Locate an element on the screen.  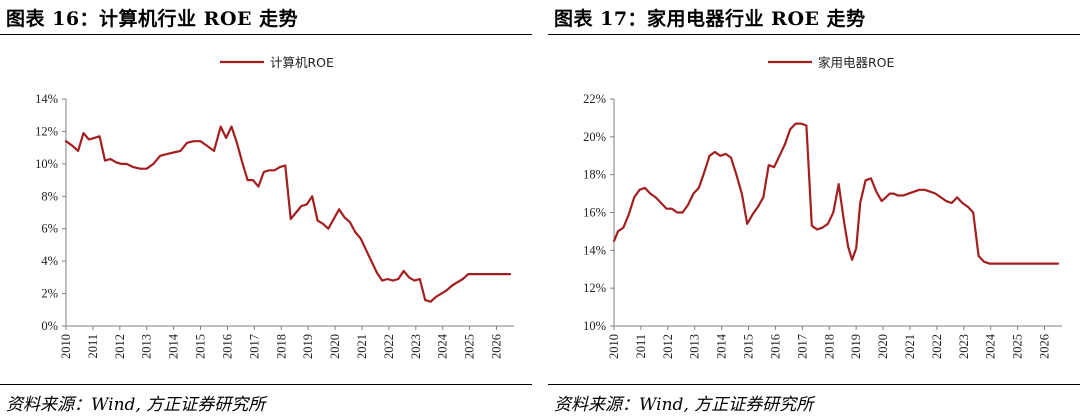
y-tick-label: 18% is located at coordinates (594, 175).